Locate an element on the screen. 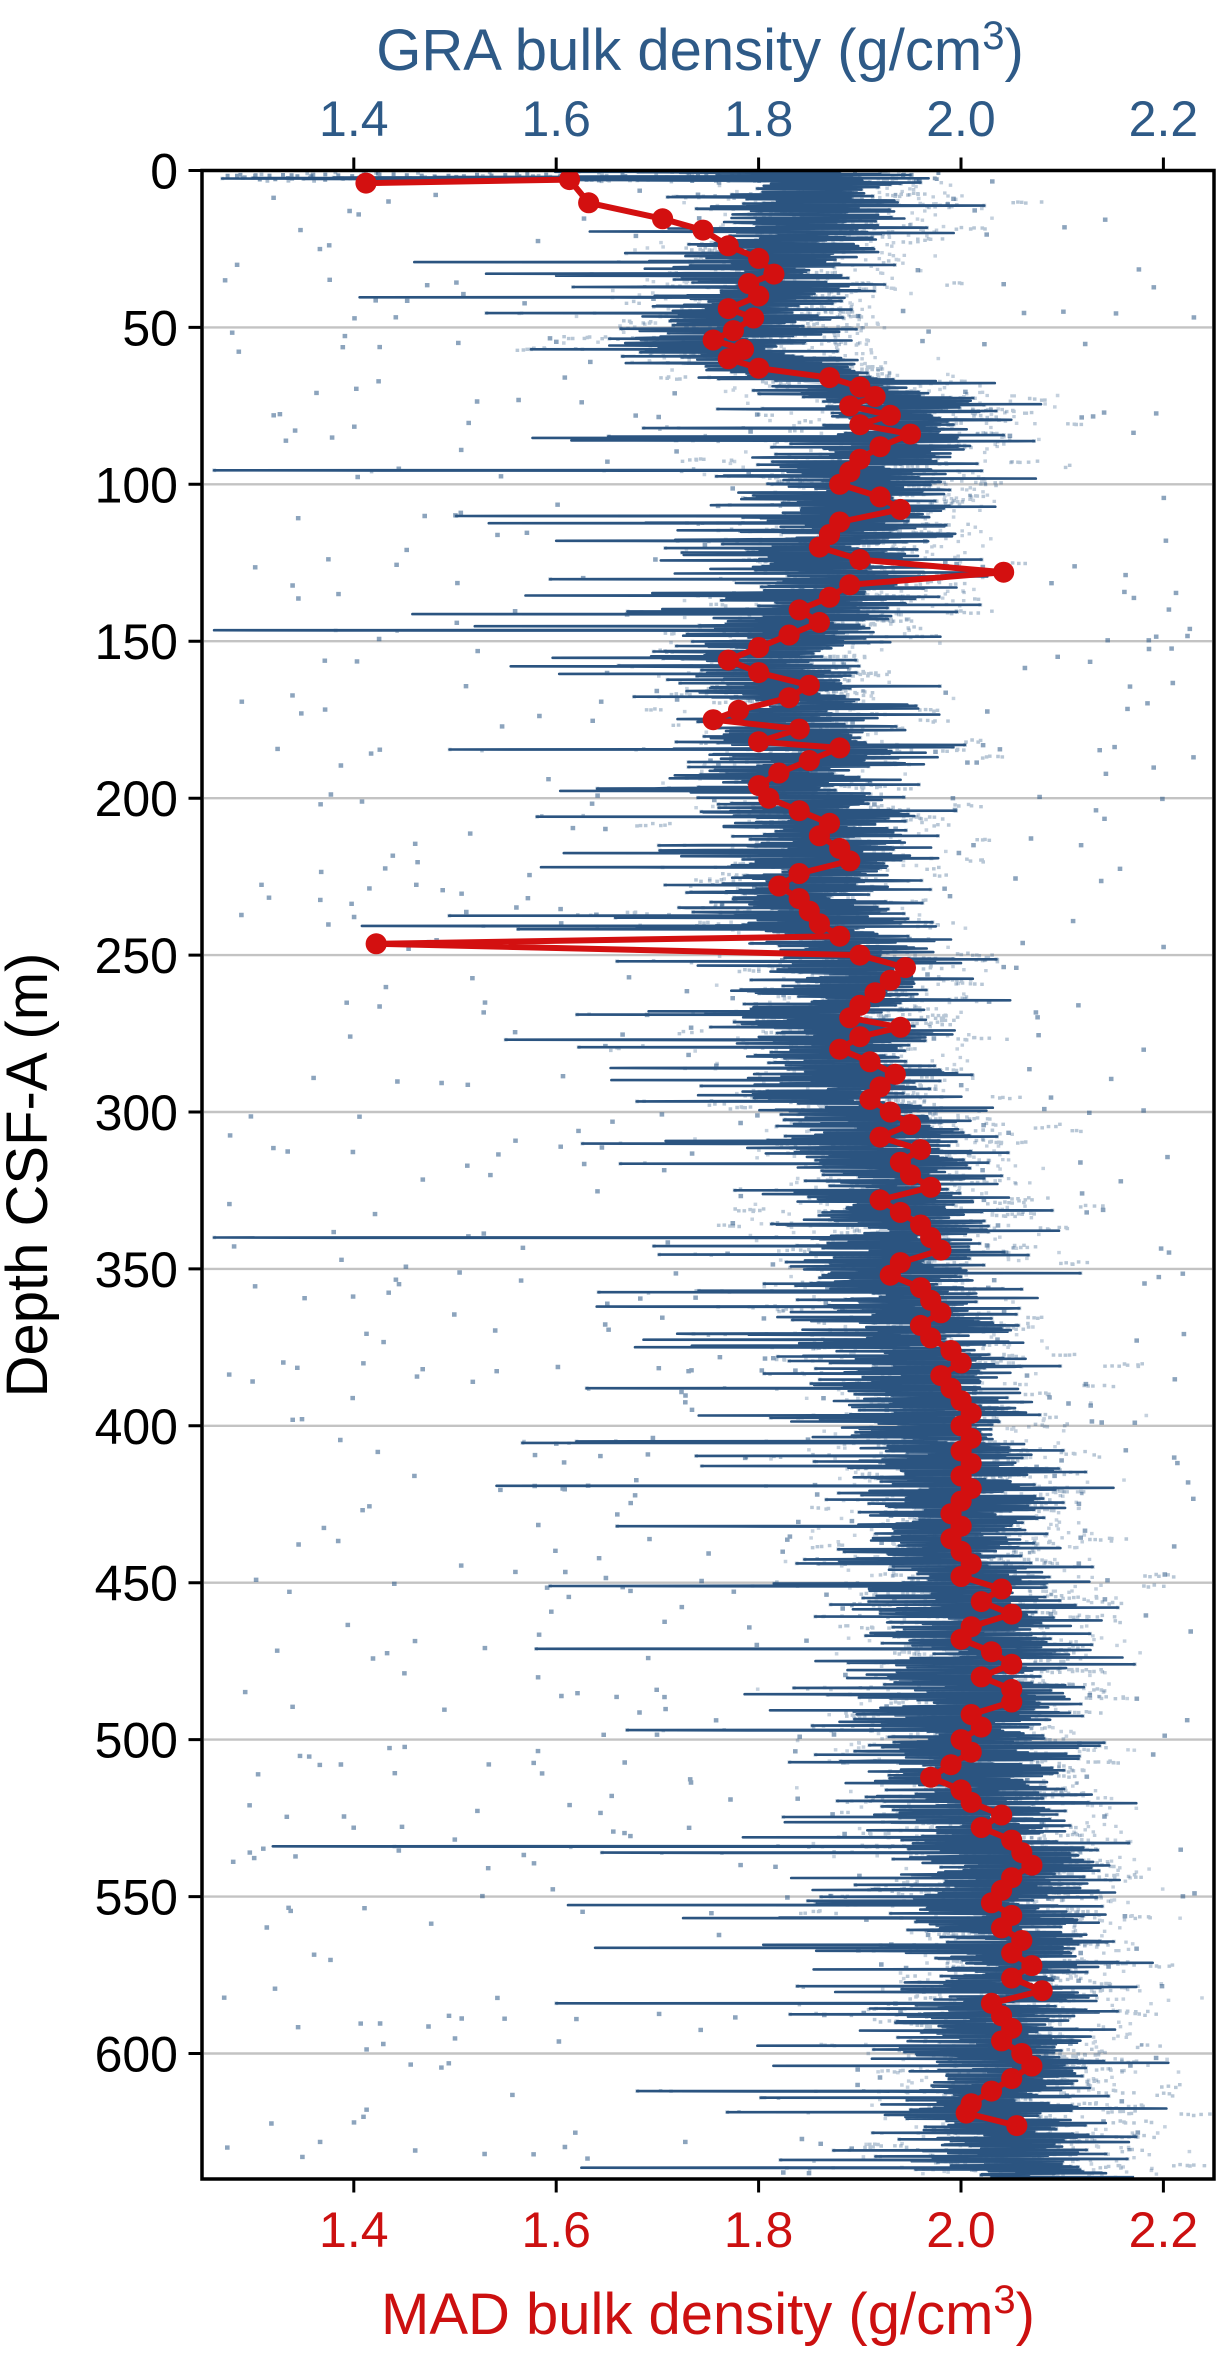  svg-text: 50 is located at coordinates (150, 328).